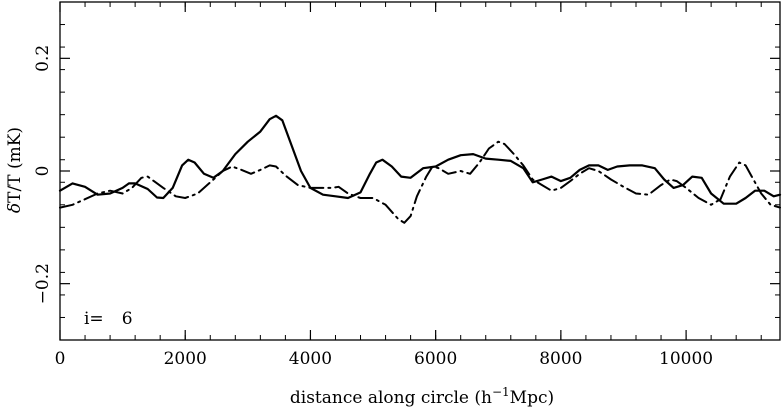 The image size is (782, 409). I want to click on y-axis-title-rest: T/T (mK), so click(15, 165).